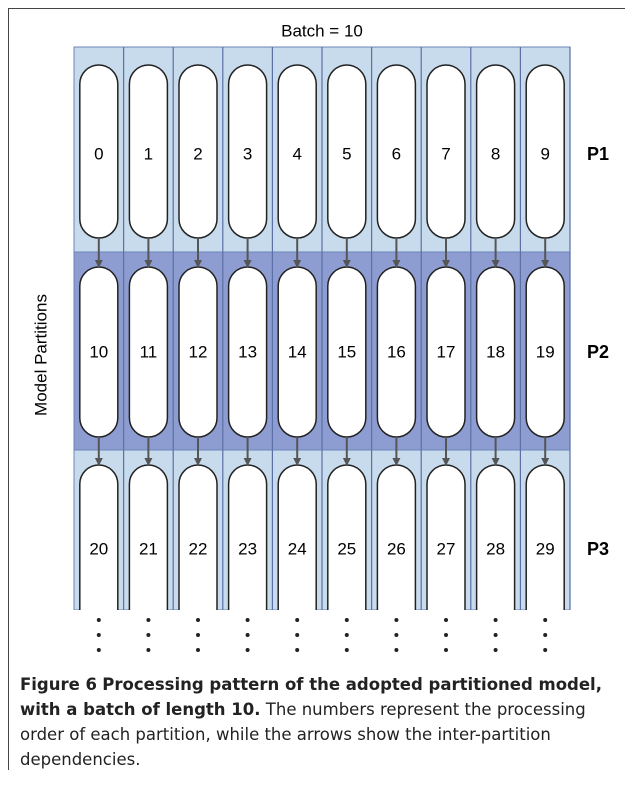  I want to click on caption-label: Figure 6, so click(59, 684).